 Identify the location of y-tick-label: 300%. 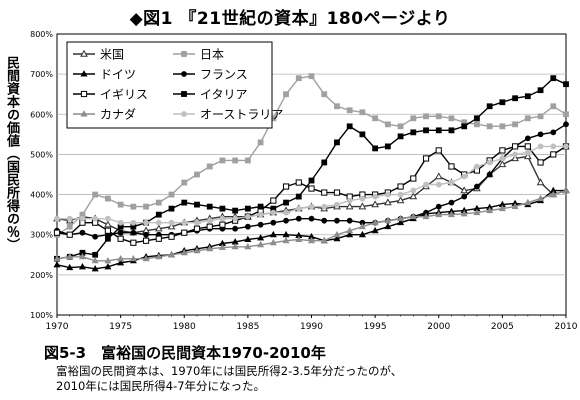
(41, 235).